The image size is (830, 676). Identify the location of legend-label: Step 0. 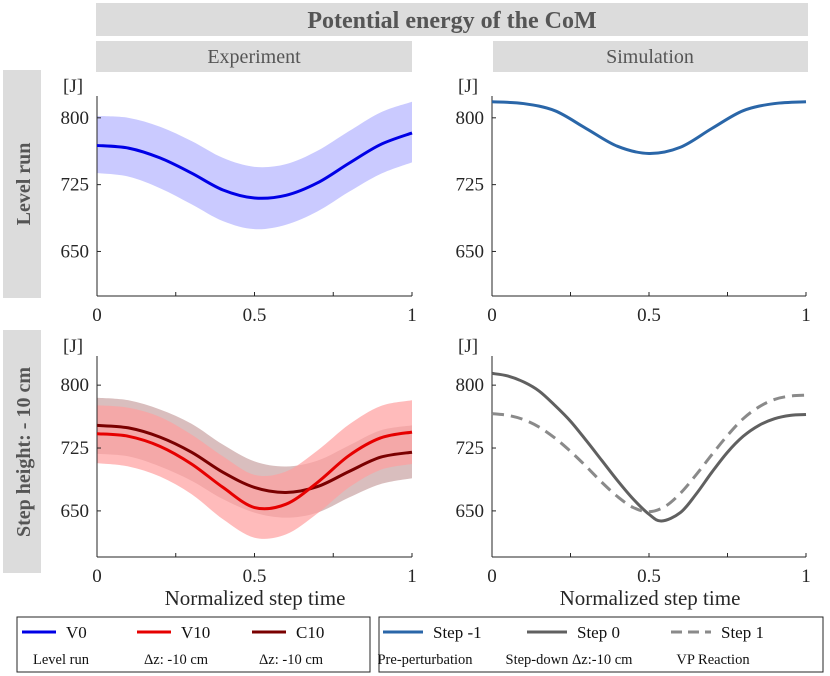
(598, 632).